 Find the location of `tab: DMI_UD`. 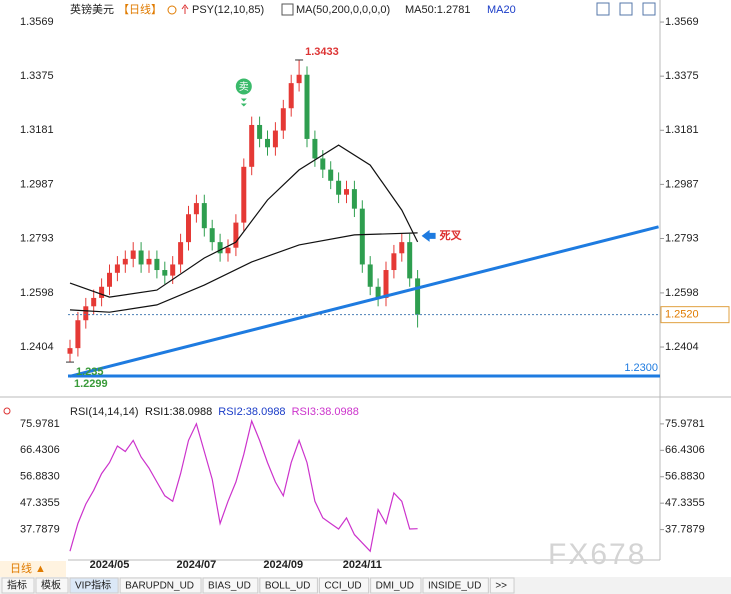

tab: DMI_UD is located at coordinates (396, 585).